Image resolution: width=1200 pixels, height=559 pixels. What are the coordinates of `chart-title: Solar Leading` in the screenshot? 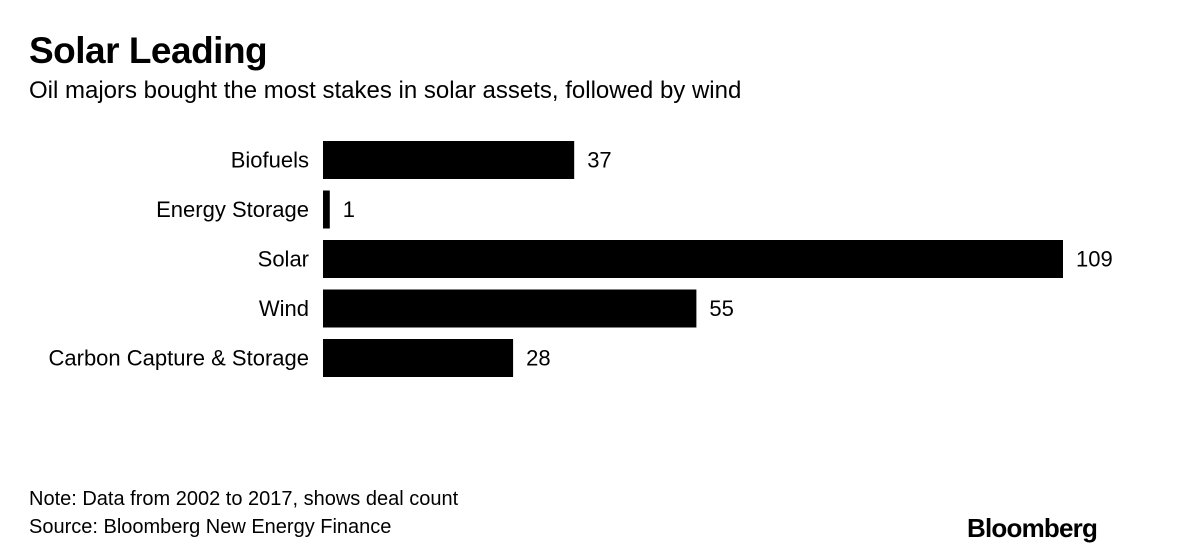 It's located at (148, 50).